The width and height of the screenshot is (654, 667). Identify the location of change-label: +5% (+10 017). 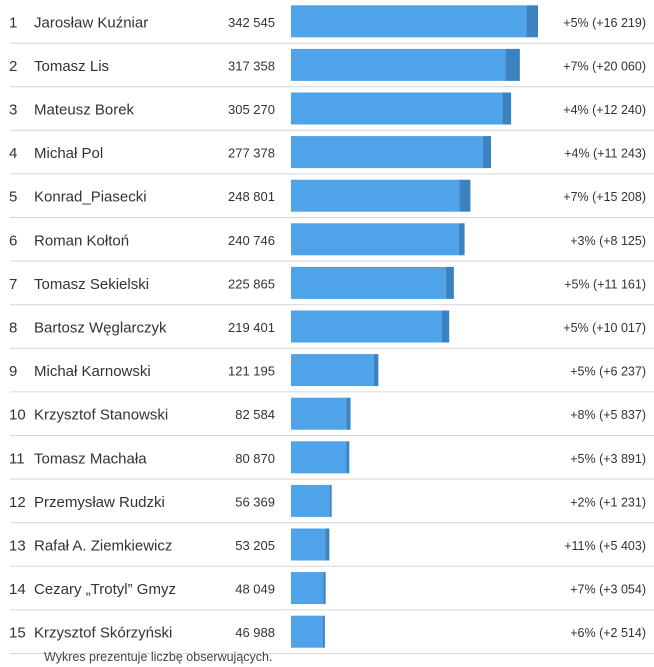
(604, 328).